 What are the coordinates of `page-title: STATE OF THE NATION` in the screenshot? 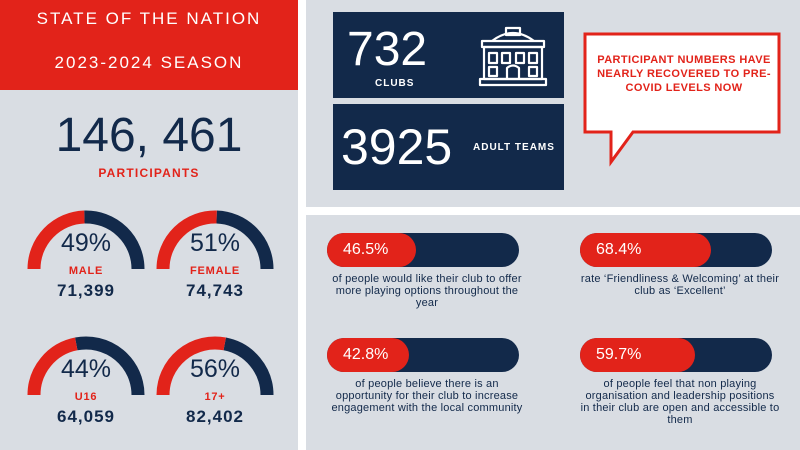 It's located at (149, 18).